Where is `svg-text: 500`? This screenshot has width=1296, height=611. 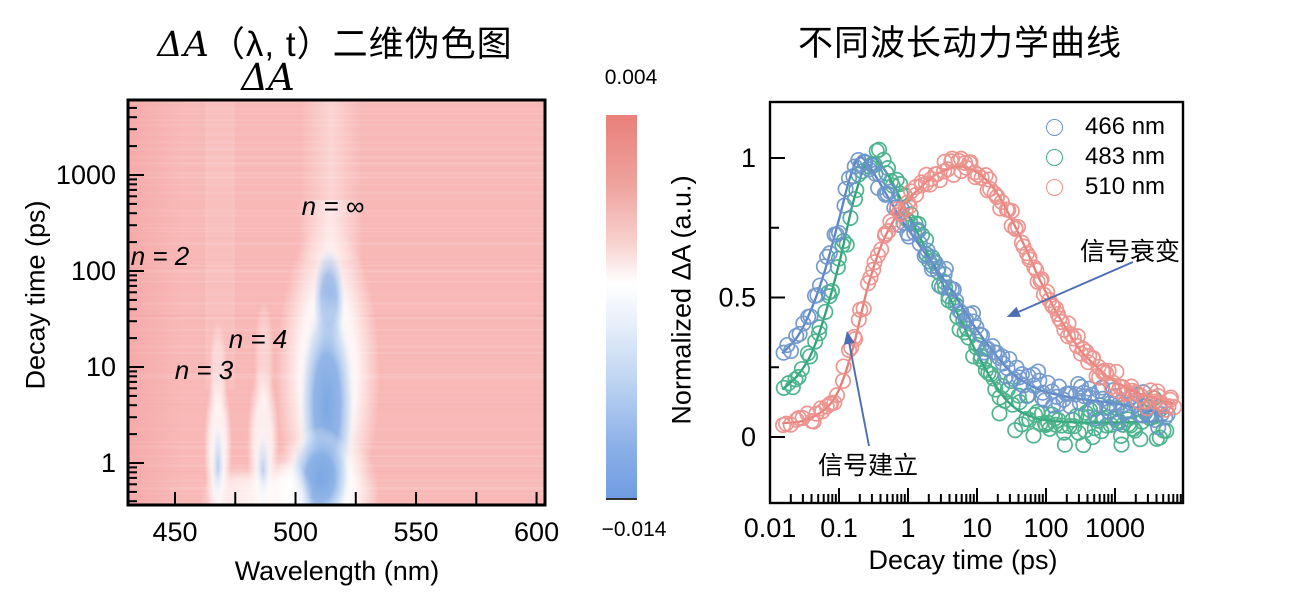
svg-text: 500 is located at coordinates (295, 532).